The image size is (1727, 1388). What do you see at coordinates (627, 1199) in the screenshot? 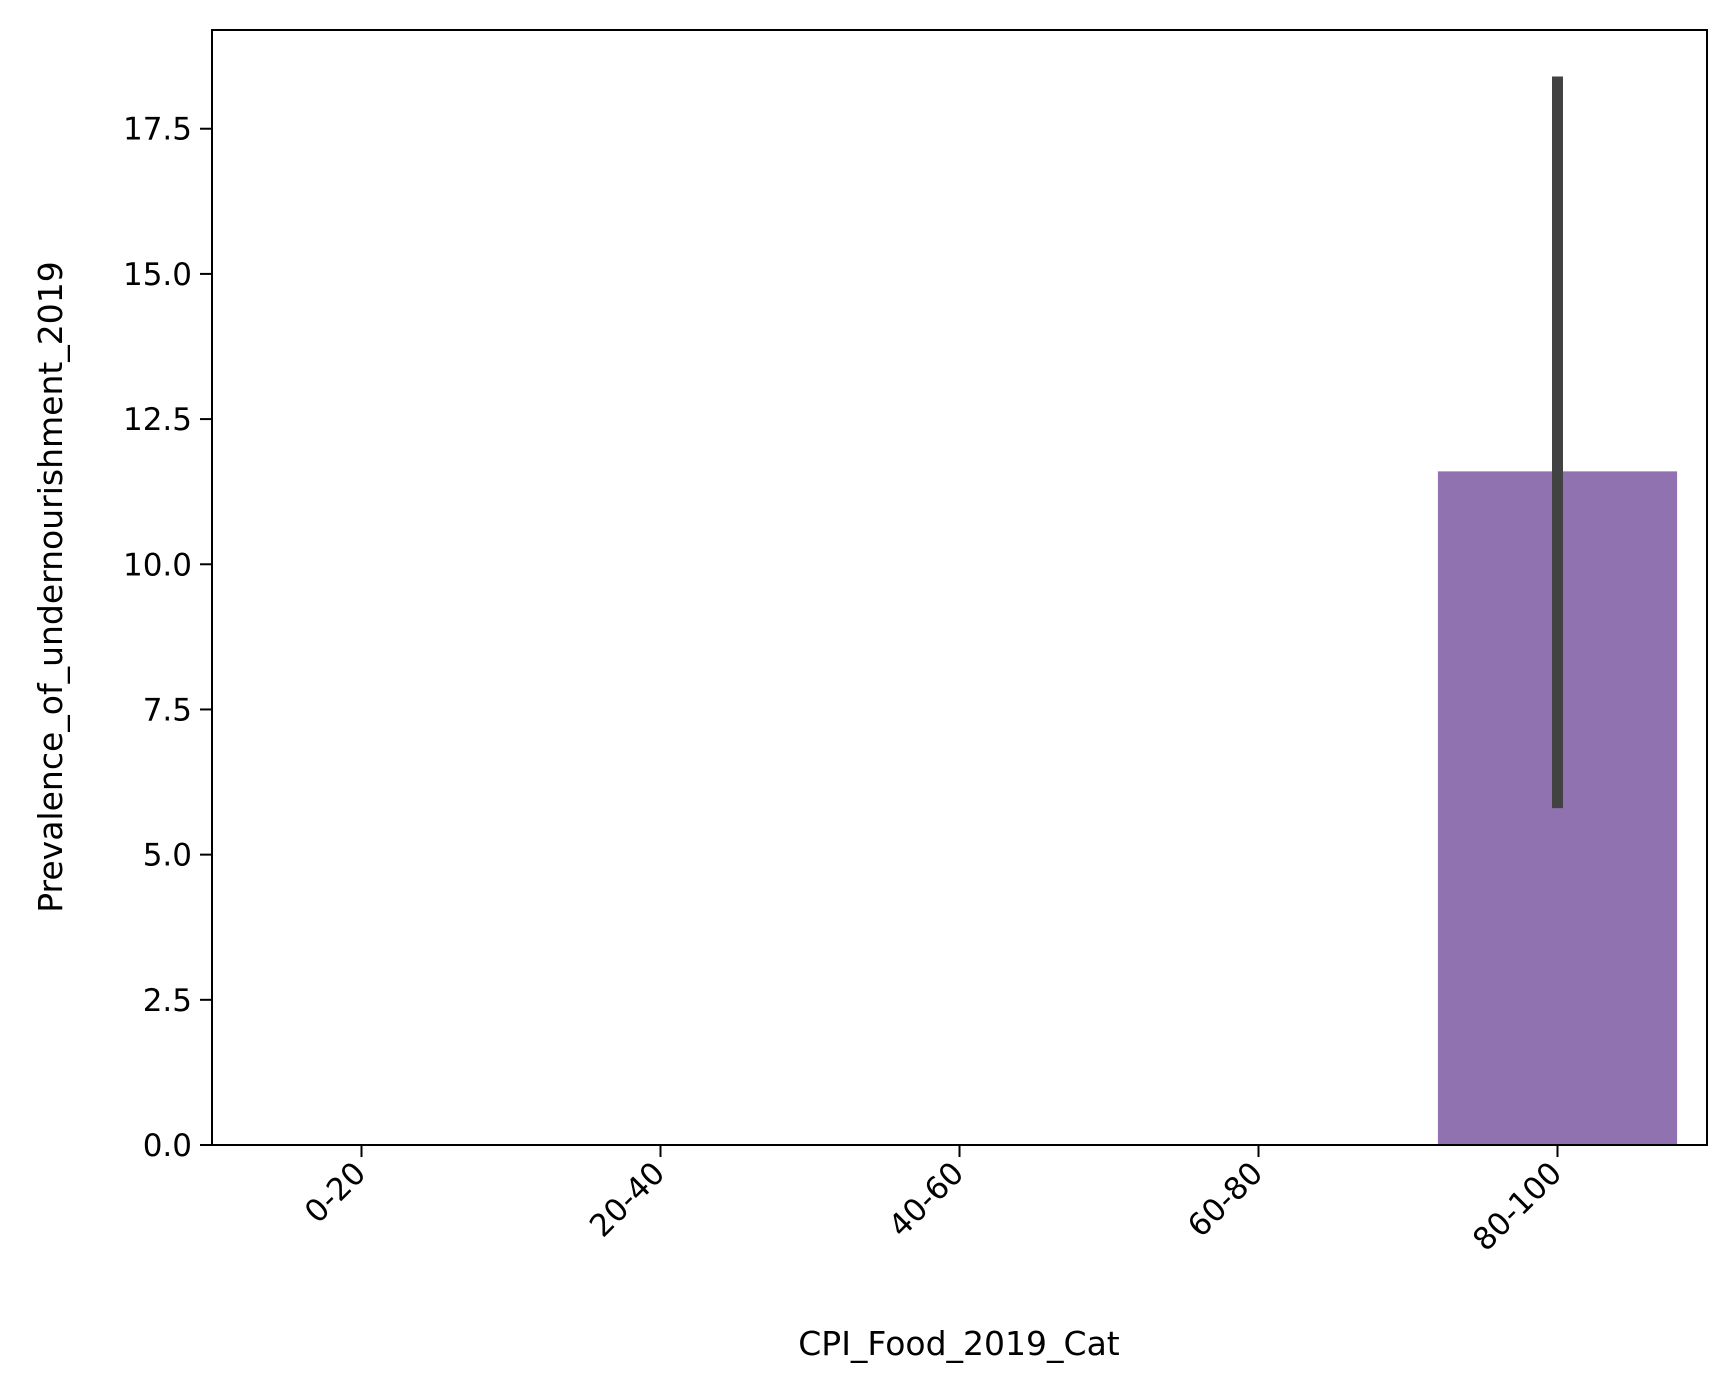
I see `x-tick-label: 20-40` at bounding box center [627, 1199].